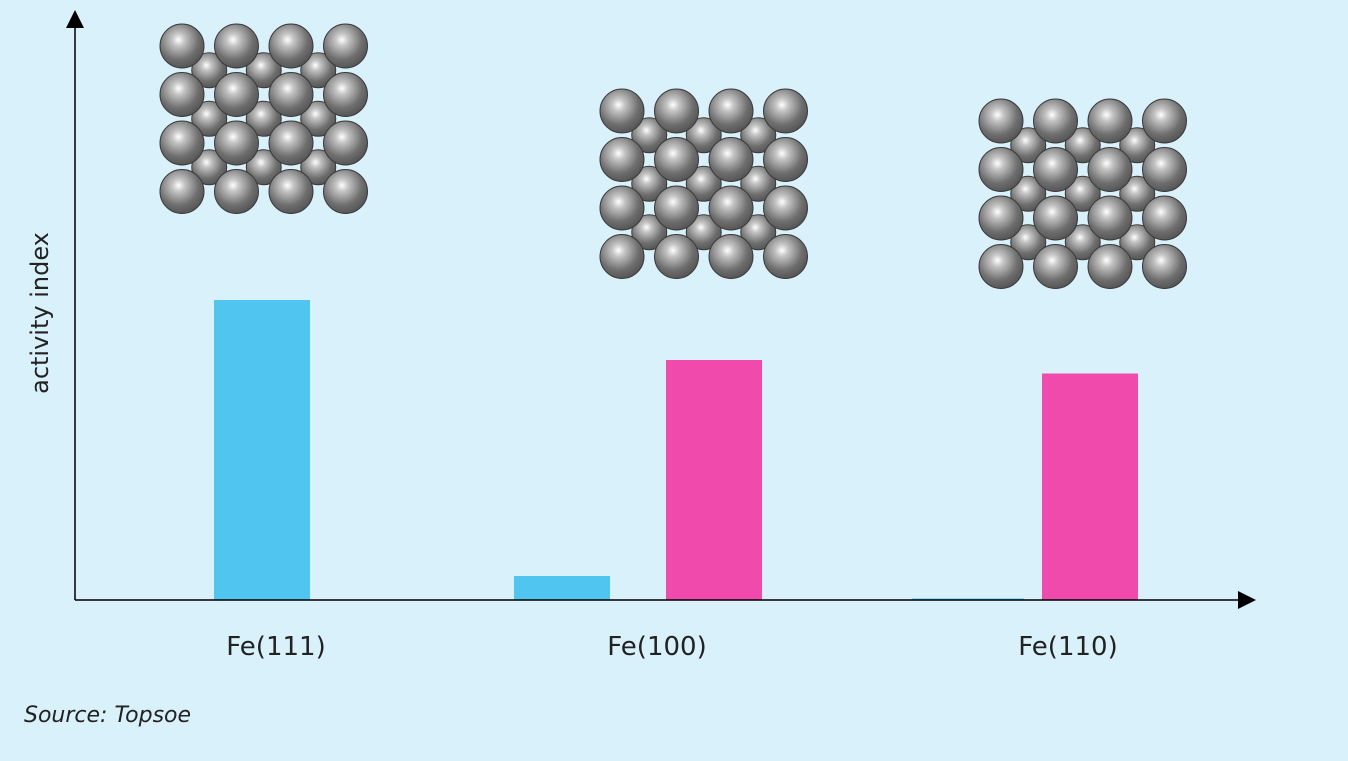 The width and height of the screenshot is (1348, 761). I want to click on x-axis-arrow-icon, so click(1247, 600).